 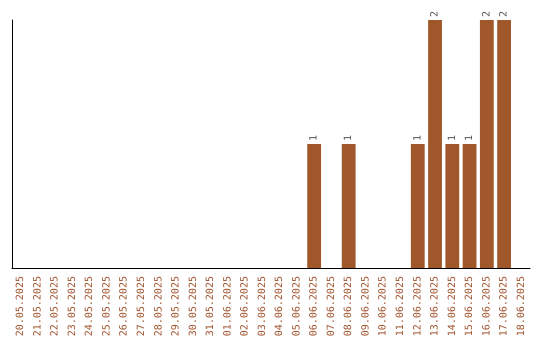 I want to click on x-tick-label: 11.06.2025, so click(x=400, y=306).